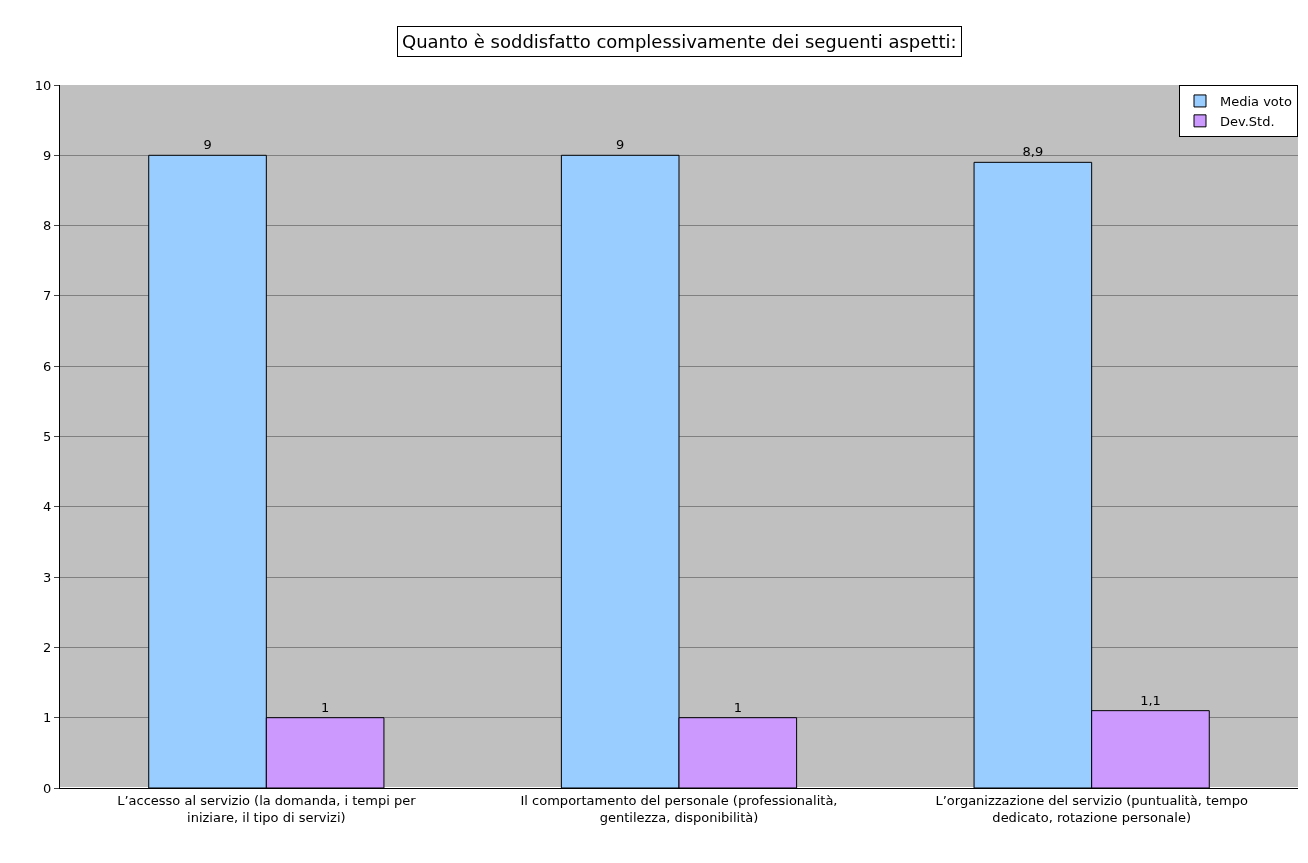  What do you see at coordinates (47, 366) in the screenshot?
I see `y-tick-label: 6` at bounding box center [47, 366].